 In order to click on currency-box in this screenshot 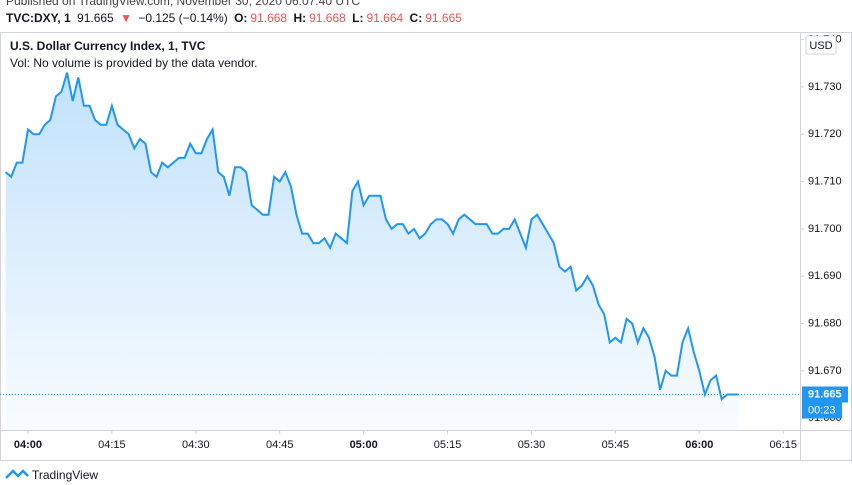, I will do `click(821, 45)`.